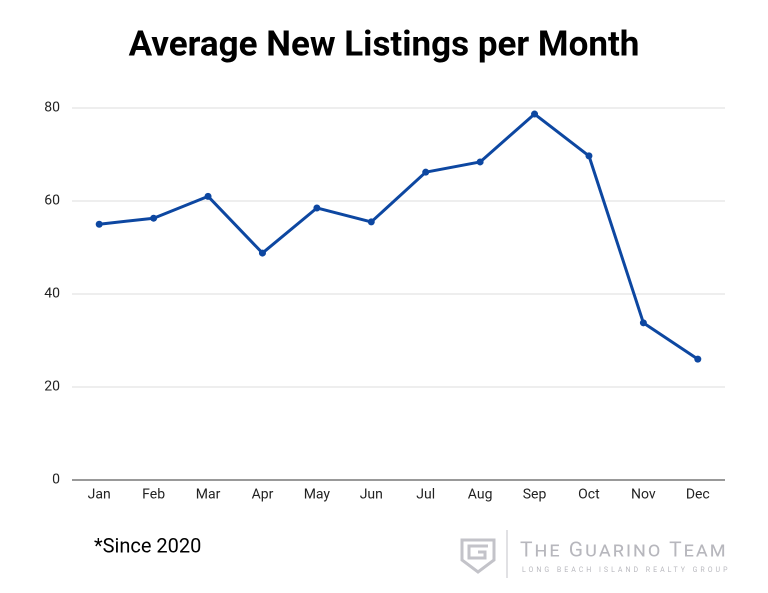 This screenshot has width=768, height=593. I want to click on y-tick-label: 40, so click(52, 294).